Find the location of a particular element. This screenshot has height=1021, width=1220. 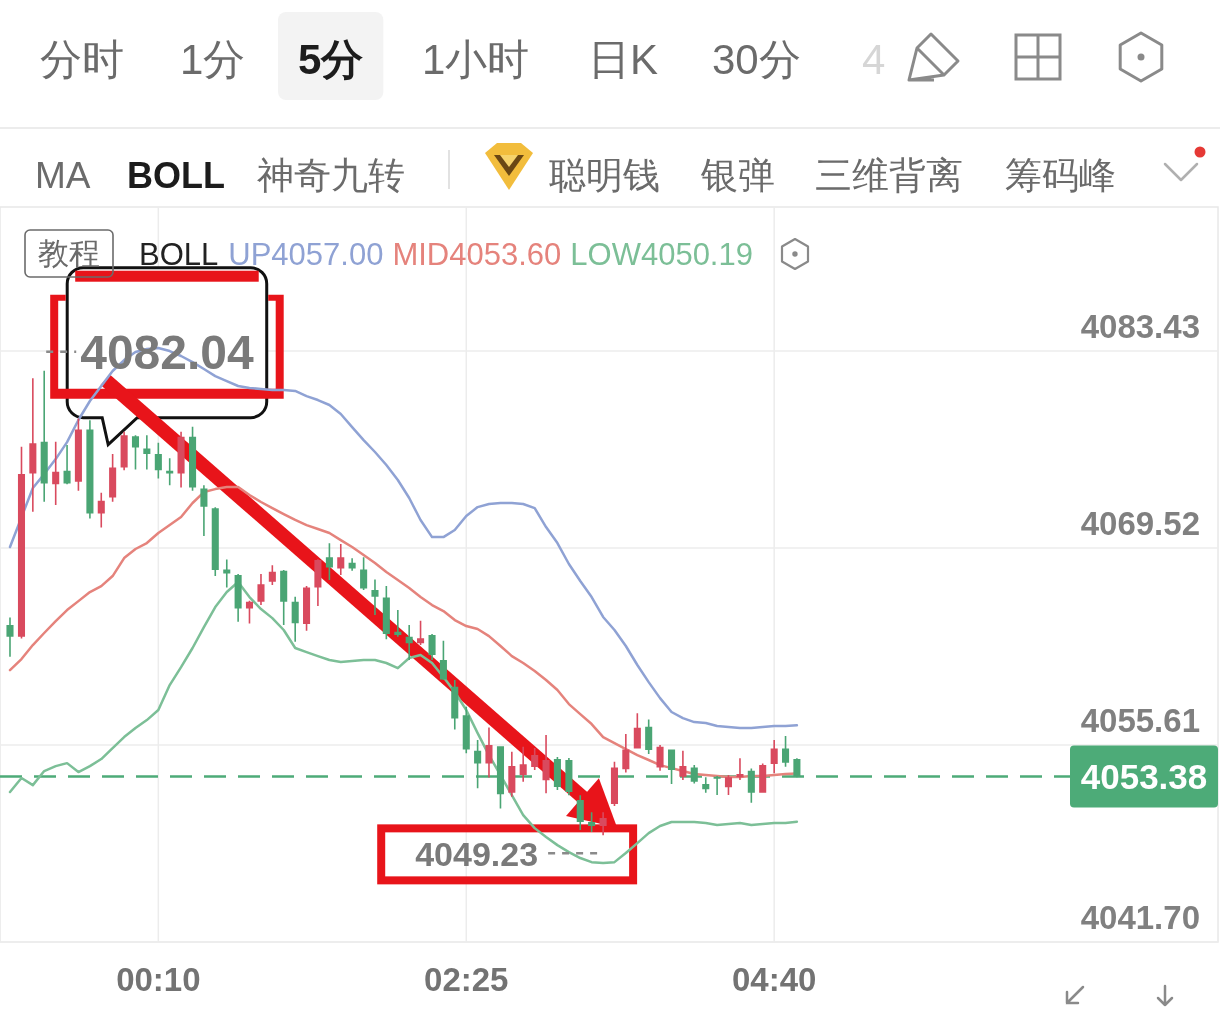

tab-label: MA is located at coordinates (63, 175).